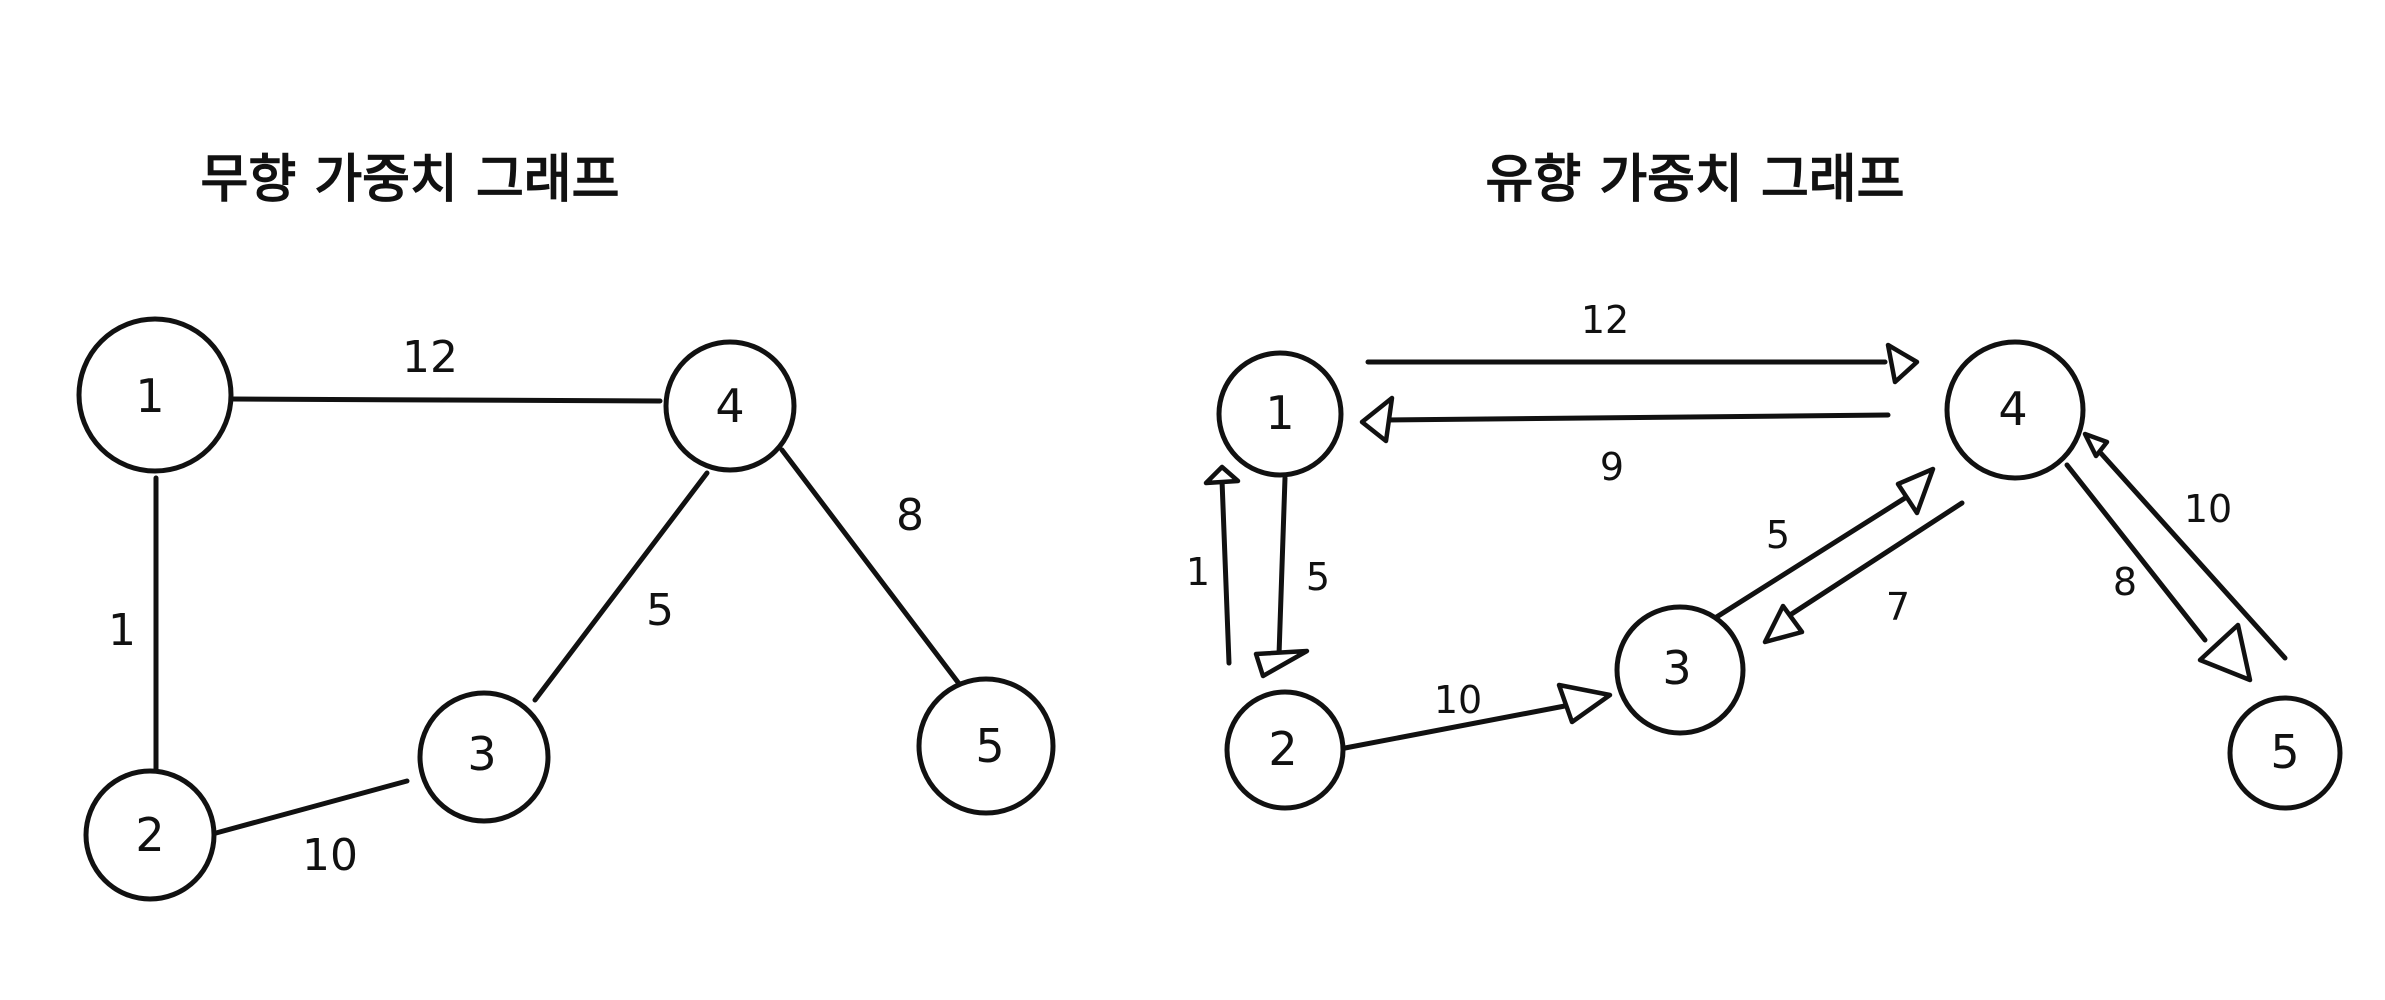  What do you see at coordinates (1898, 607) in the screenshot?
I see `directed-weight-4-3: 7` at bounding box center [1898, 607].